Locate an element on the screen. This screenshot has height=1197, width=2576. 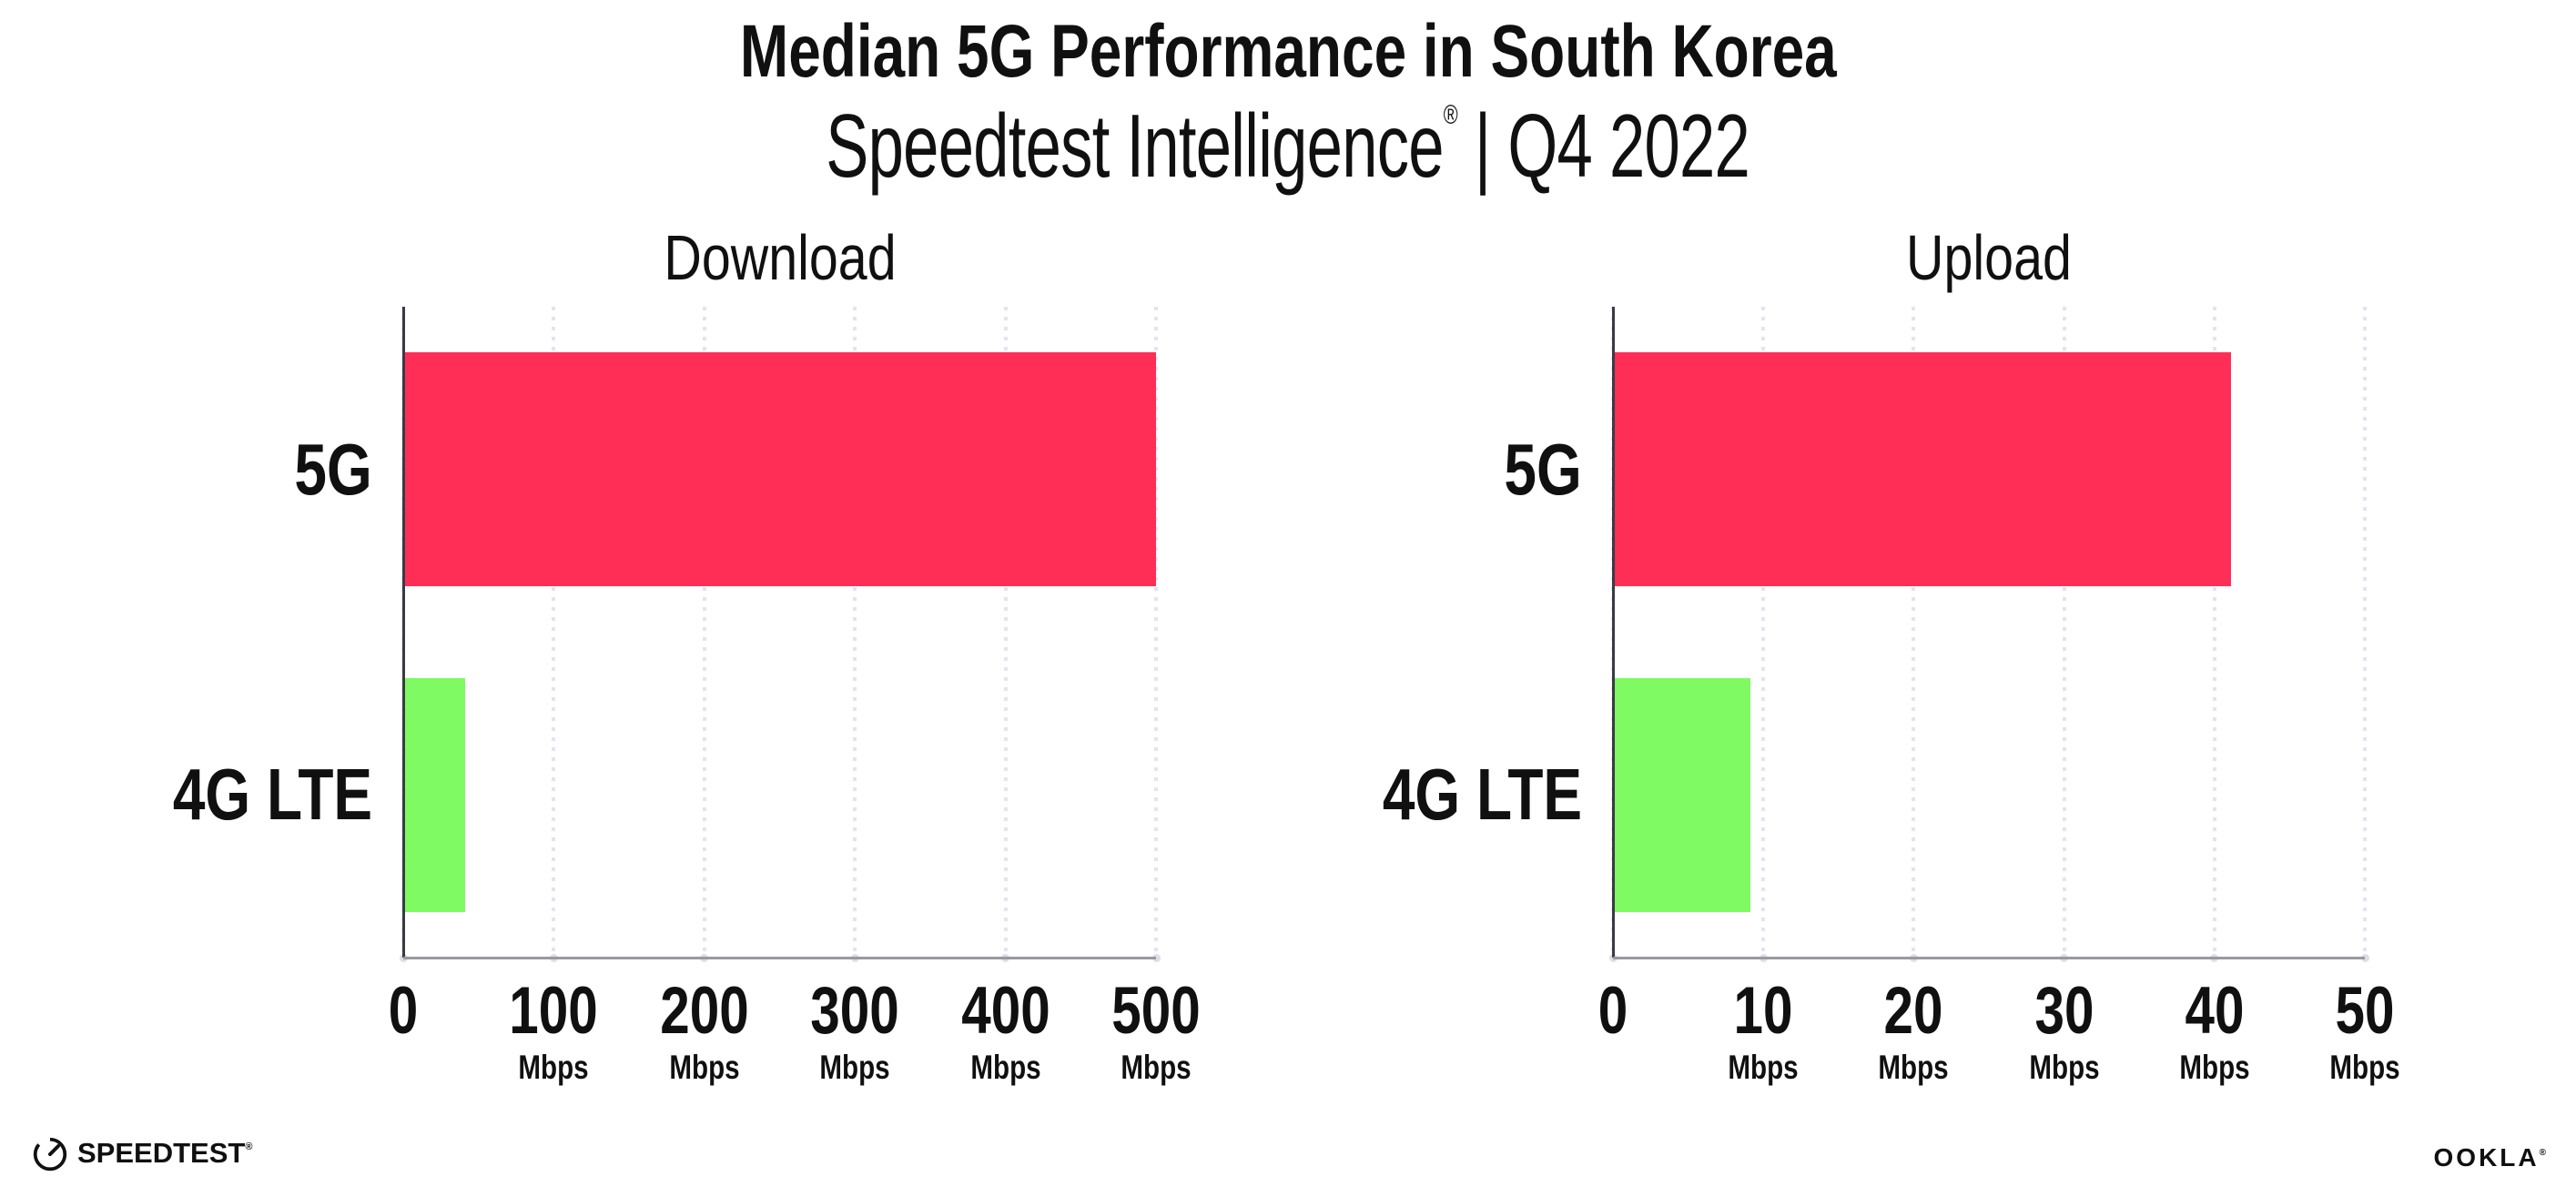
tick-value: 300 is located at coordinates (854, 1011).